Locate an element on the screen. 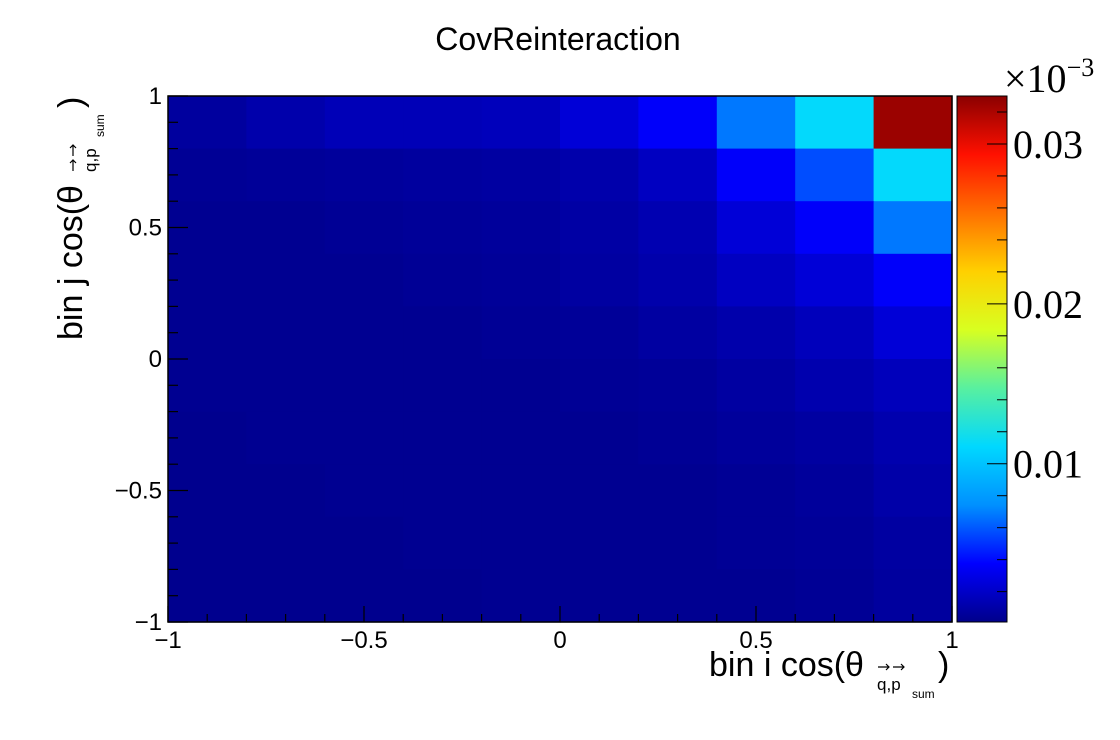  y-axis-title-sub-q: q is located at coordinates (90, 167).